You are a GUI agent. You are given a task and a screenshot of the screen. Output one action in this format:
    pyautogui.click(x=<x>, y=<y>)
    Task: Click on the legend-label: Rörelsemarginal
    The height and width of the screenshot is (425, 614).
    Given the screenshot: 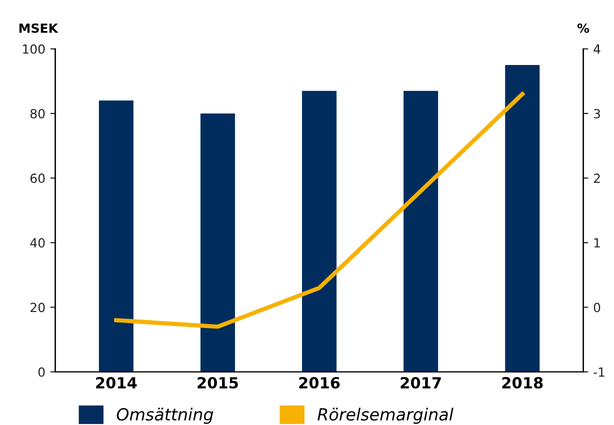 What is the action you would take?
    pyautogui.click(x=386, y=416)
    